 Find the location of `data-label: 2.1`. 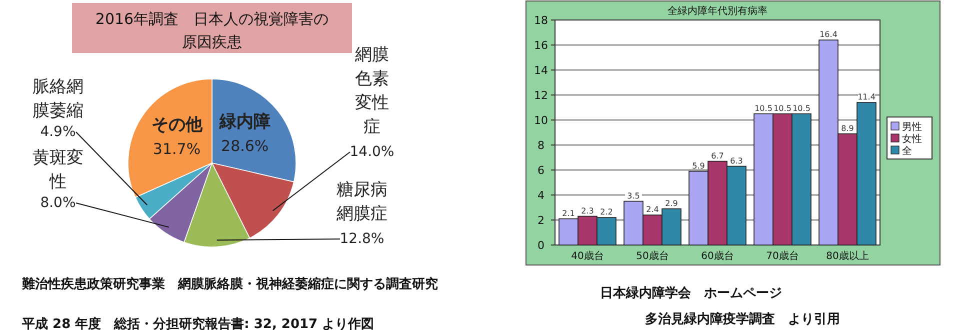

data-label: 2.1 is located at coordinates (568, 213).